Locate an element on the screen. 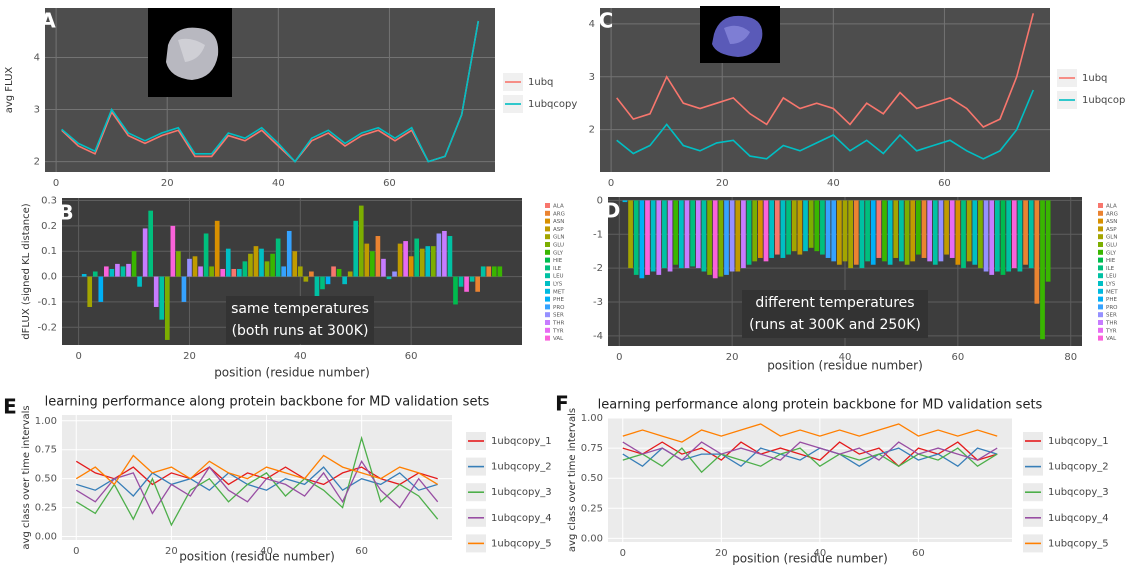 Image resolution: width=1125 pixels, height=574 pixels. y-tick-label: 2 is located at coordinates (37, 162).